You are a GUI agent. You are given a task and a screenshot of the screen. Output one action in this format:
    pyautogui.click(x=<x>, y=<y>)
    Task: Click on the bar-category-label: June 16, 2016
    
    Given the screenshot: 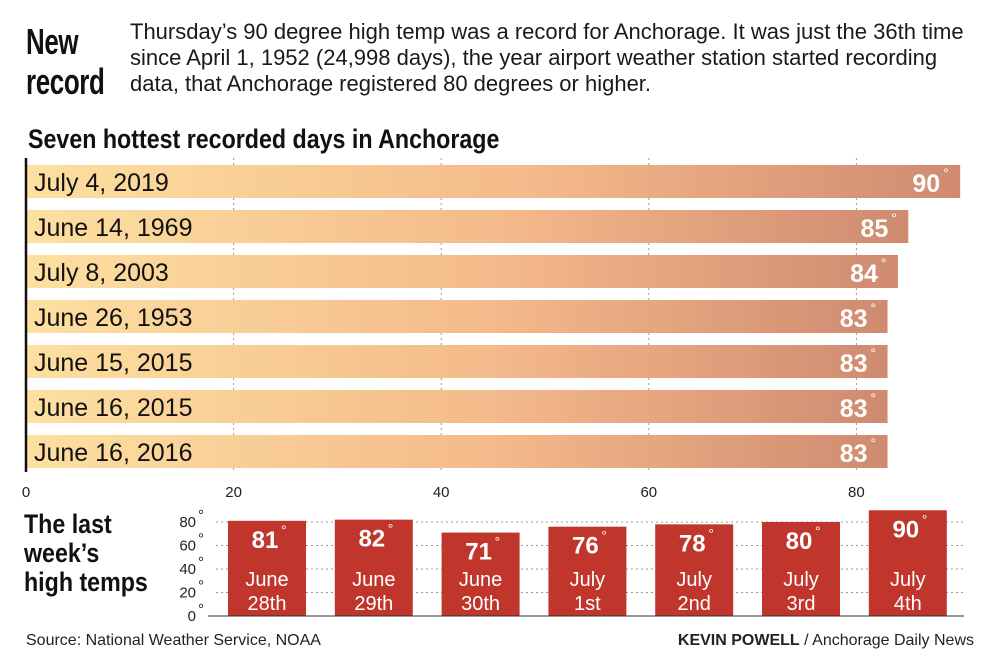 What is the action you would take?
    pyautogui.click(x=113, y=453)
    